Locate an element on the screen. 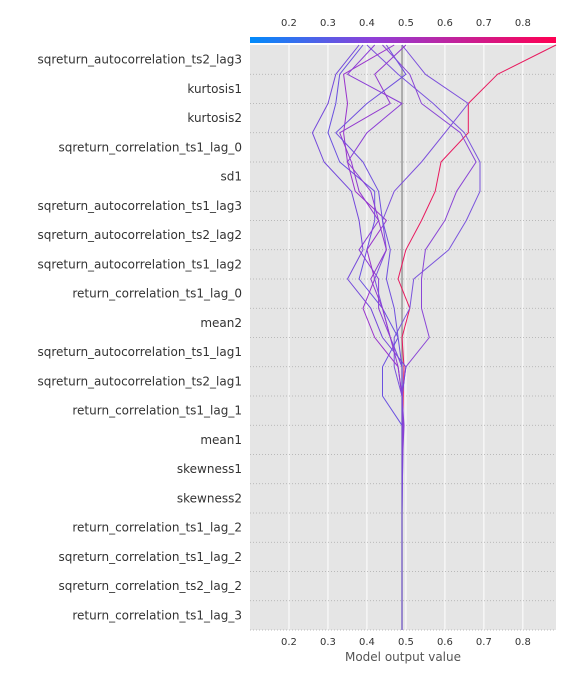 Image resolution: width=576 pixels, height=684 pixels. feature-label: return_correlation_ts1_lag_1 is located at coordinates (157, 411).